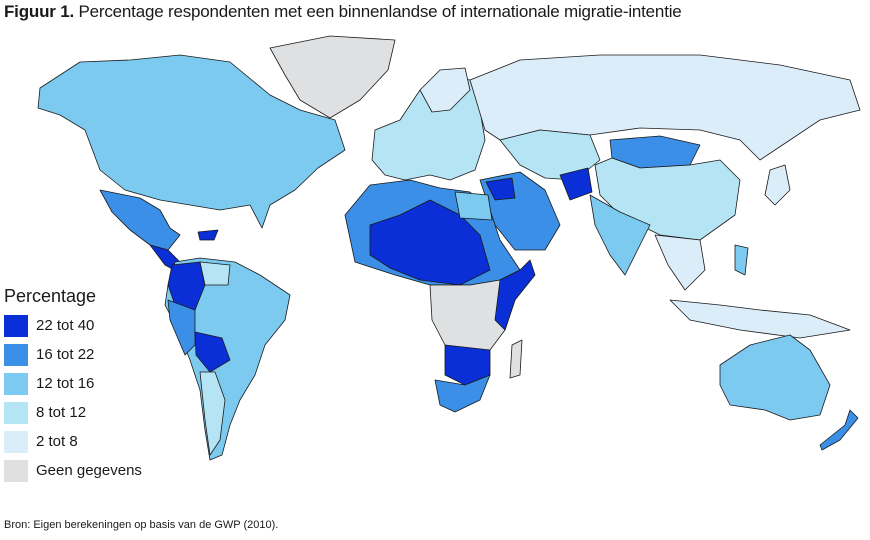 This screenshot has width=870, height=540. I want to click on legend-item: 2 tot 8, so click(73, 441).